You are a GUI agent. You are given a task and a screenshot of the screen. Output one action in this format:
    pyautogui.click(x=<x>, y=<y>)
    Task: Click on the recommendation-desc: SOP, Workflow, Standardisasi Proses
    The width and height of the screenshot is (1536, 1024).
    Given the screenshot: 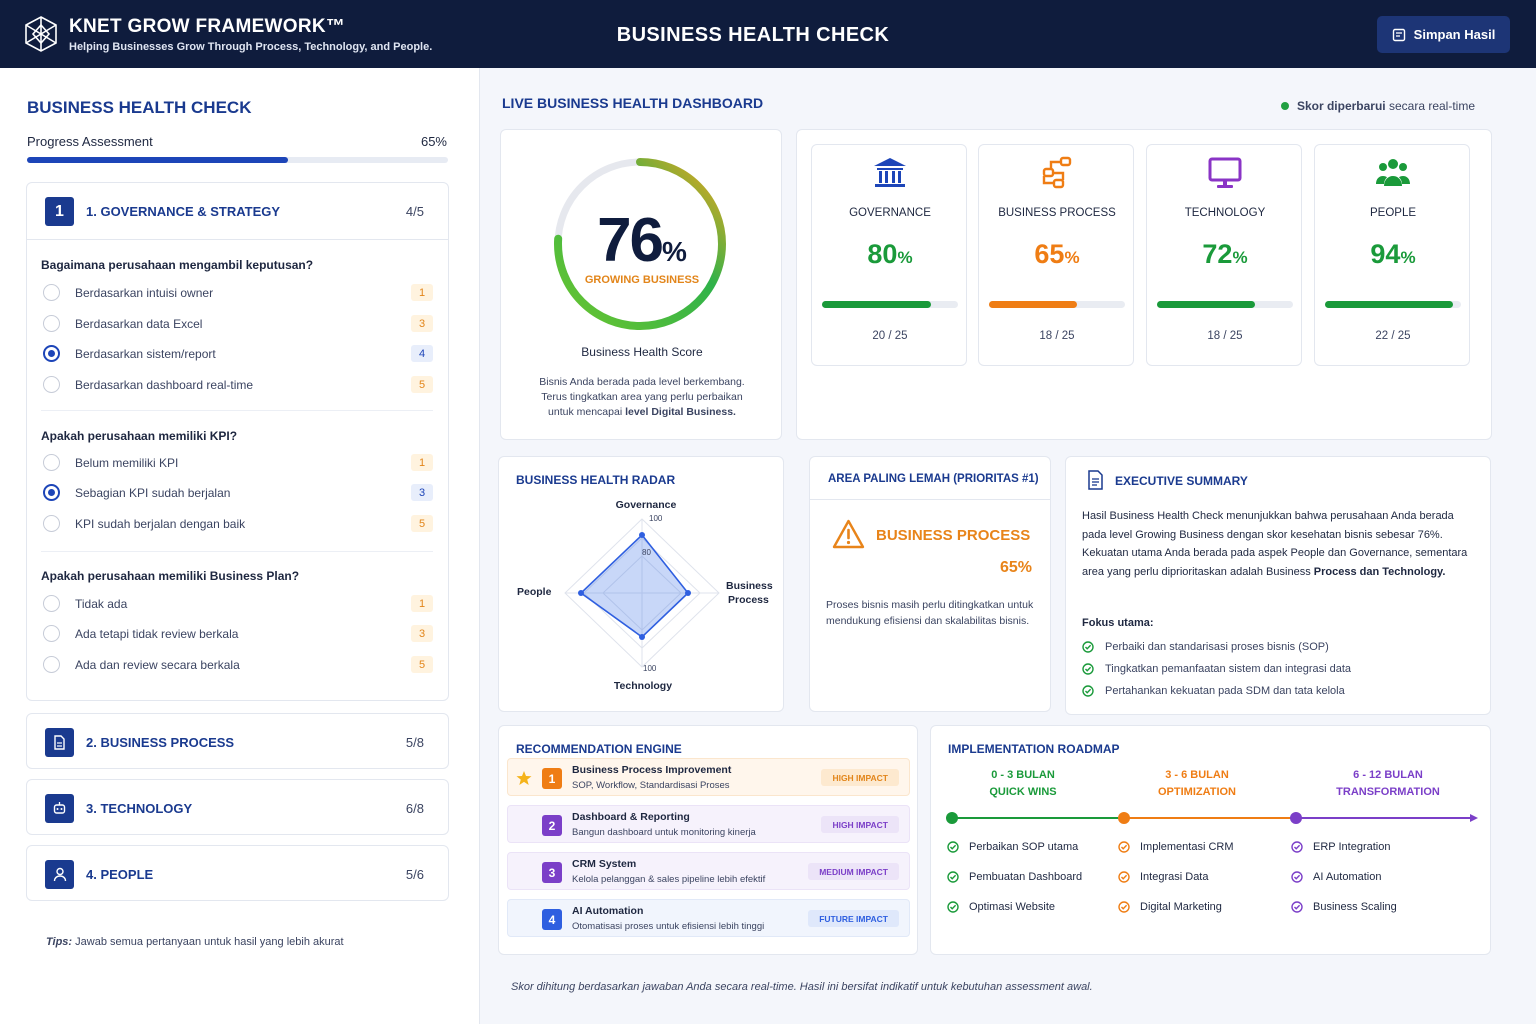 What is the action you would take?
    pyautogui.click(x=651, y=785)
    